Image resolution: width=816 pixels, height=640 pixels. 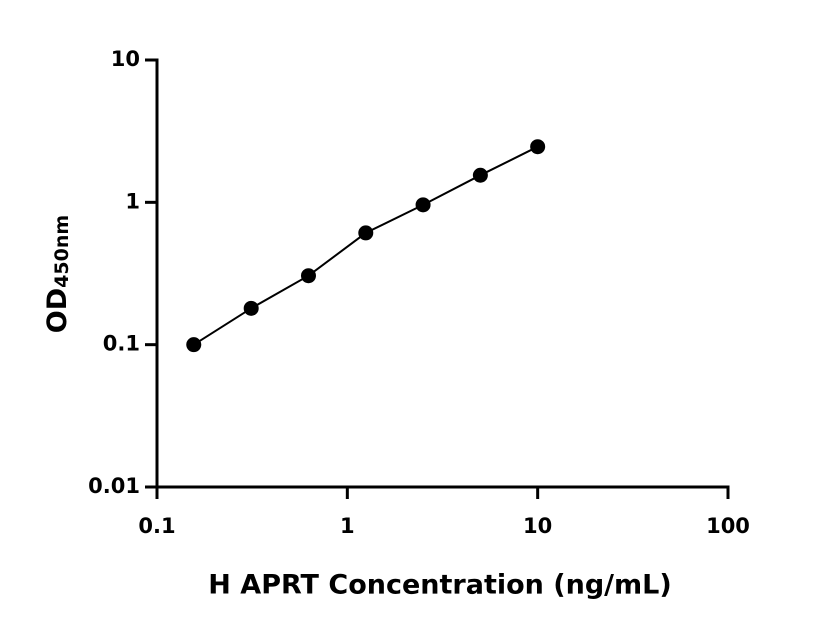 What do you see at coordinates (156, 526) in the screenshot?
I see `x-tick-label: 0.1` at bounding box center [156, 526].